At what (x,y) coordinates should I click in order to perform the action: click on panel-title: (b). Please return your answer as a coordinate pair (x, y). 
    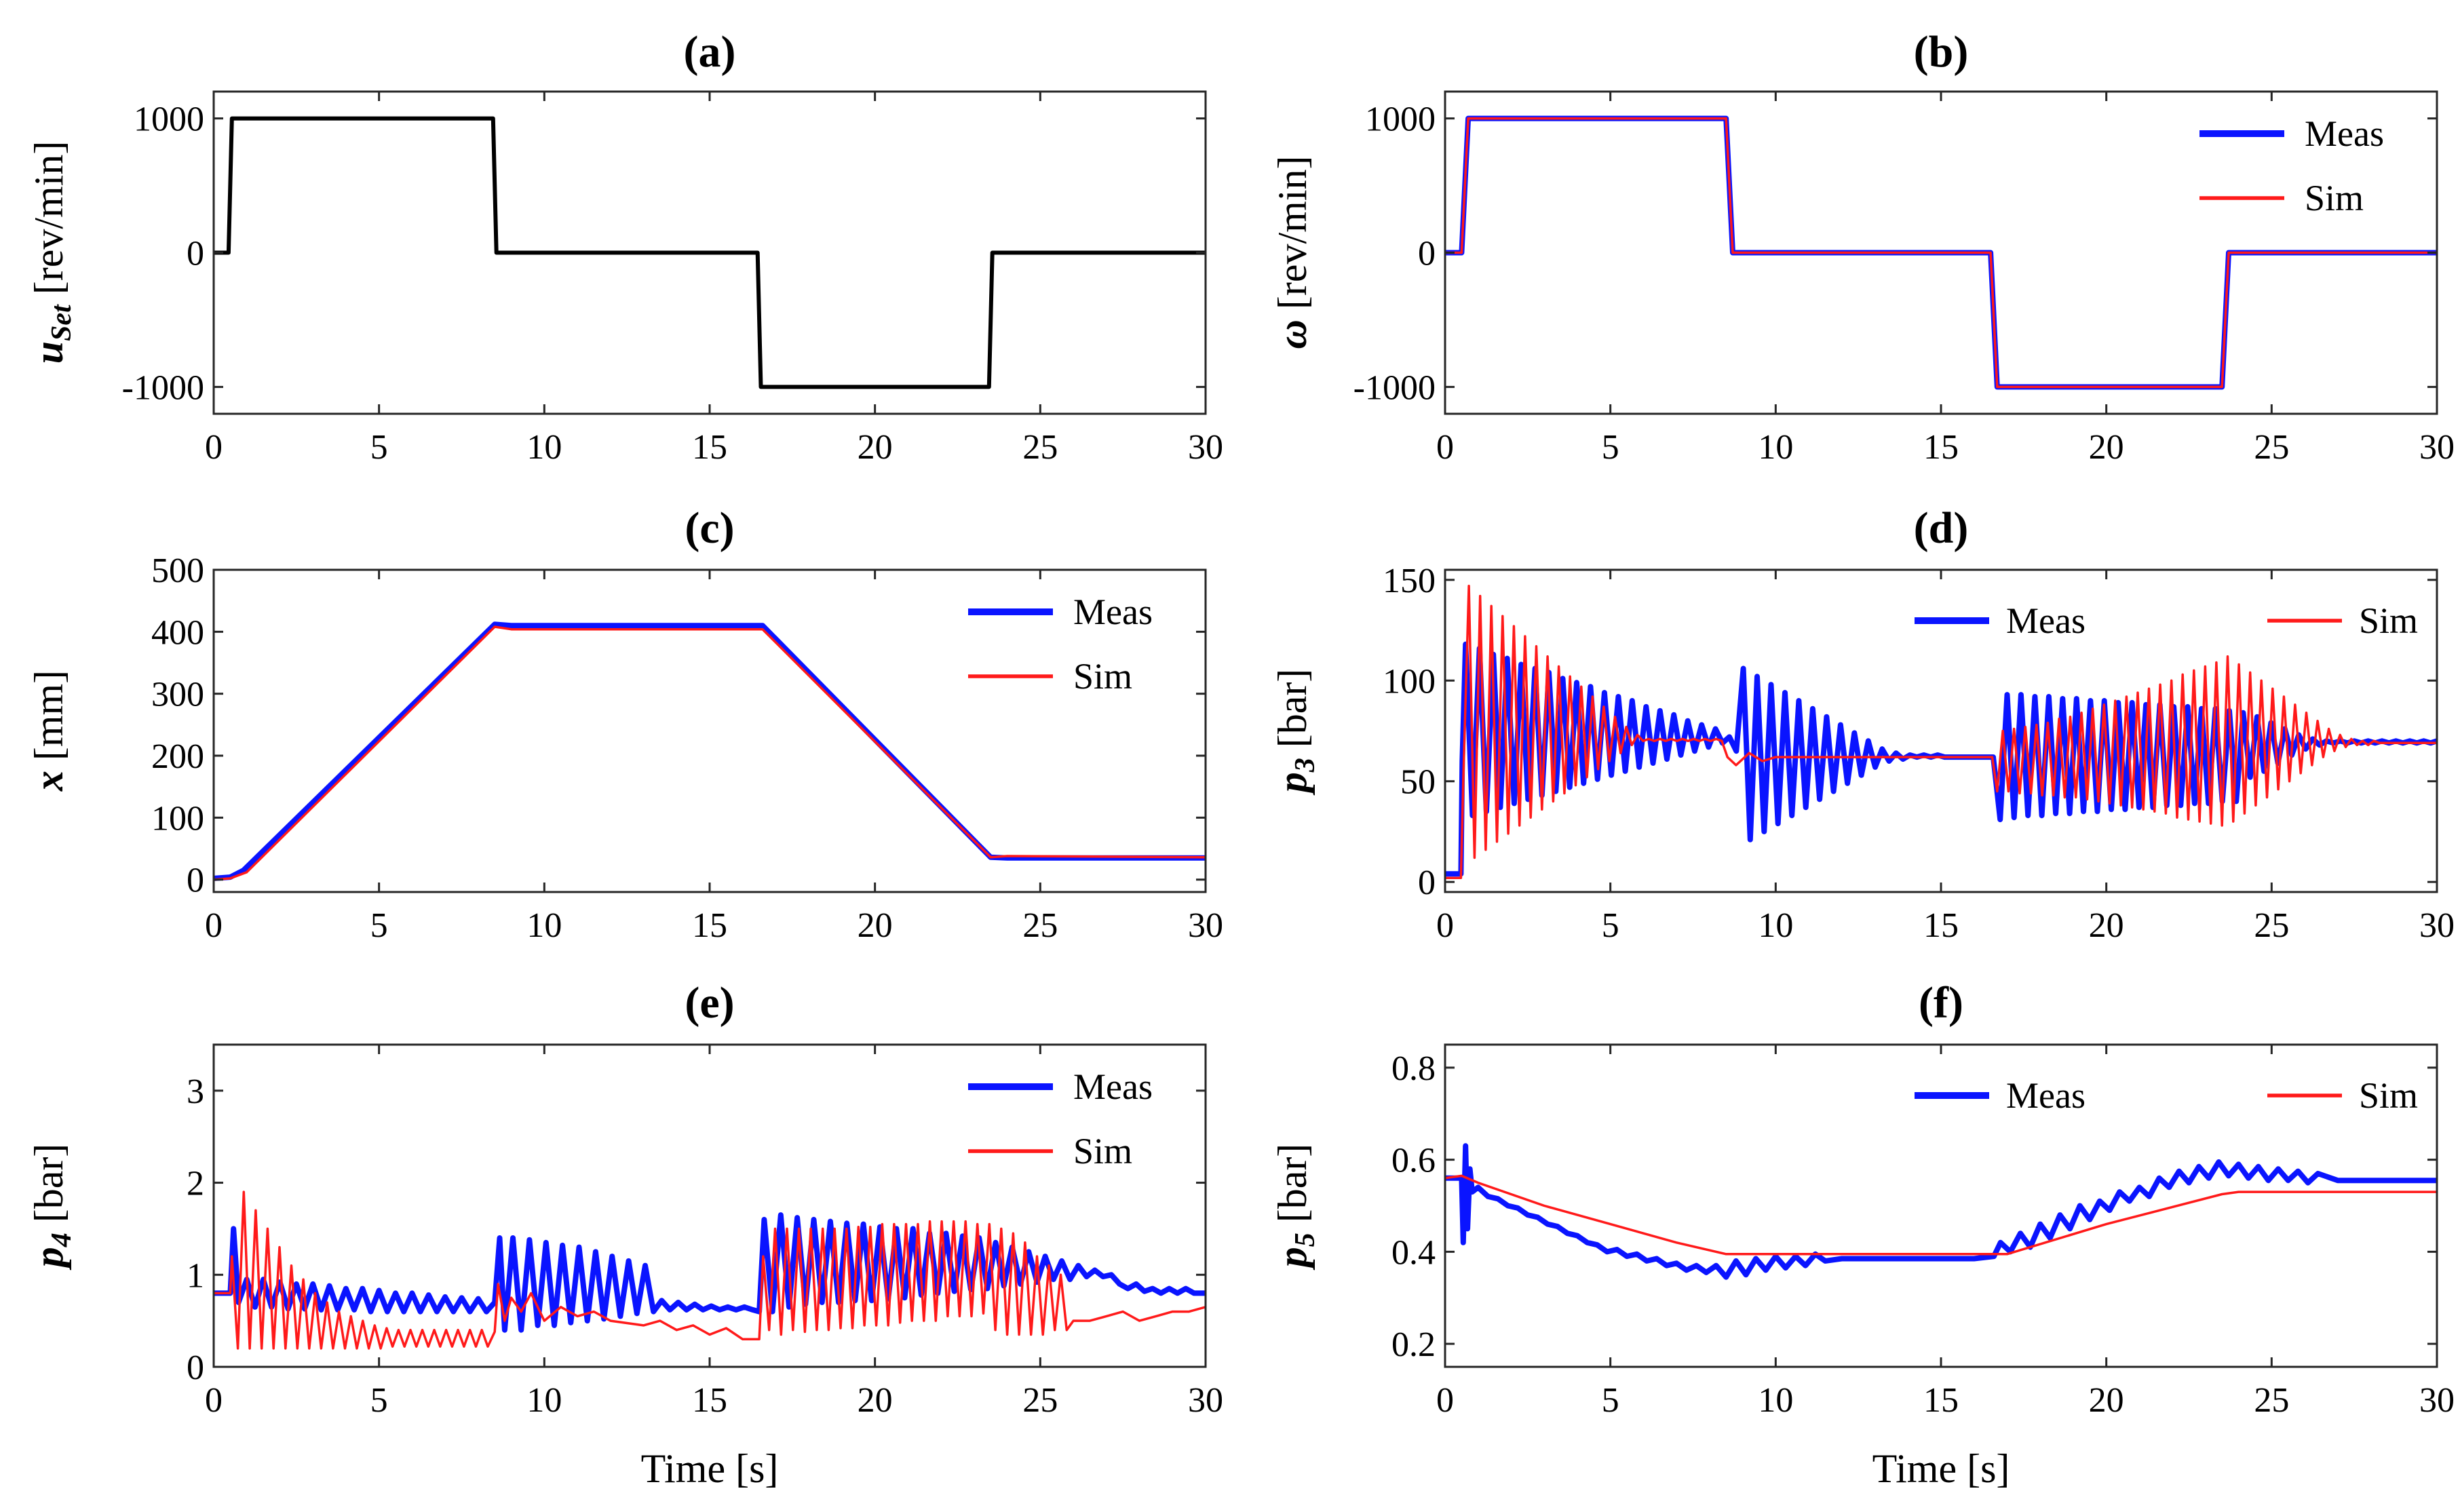
    Looking at the image, I should click on (1941, 52).